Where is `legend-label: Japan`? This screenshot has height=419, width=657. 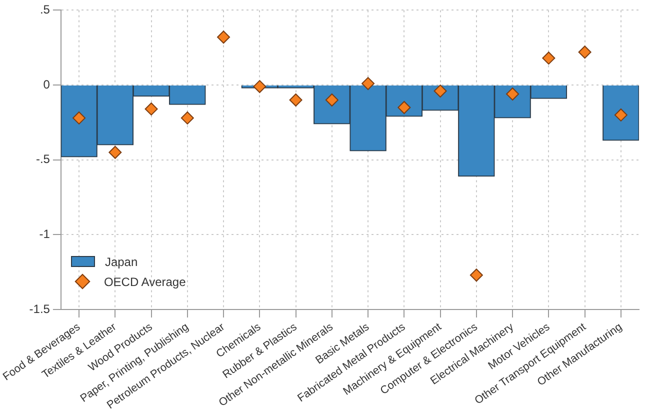 legend-label: Japan is located at coordinates (121, 261).